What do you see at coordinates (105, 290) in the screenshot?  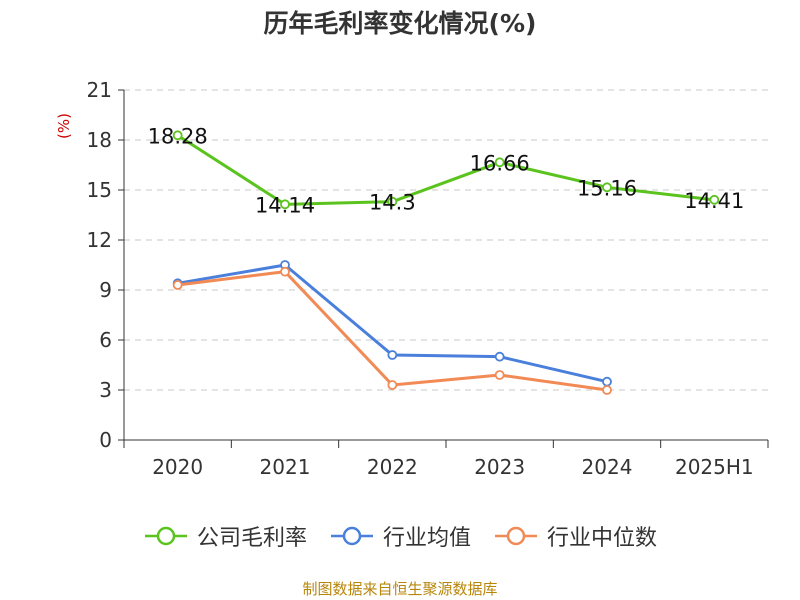 I see `y-tick-label: 9` at bounding box center [105, 290].